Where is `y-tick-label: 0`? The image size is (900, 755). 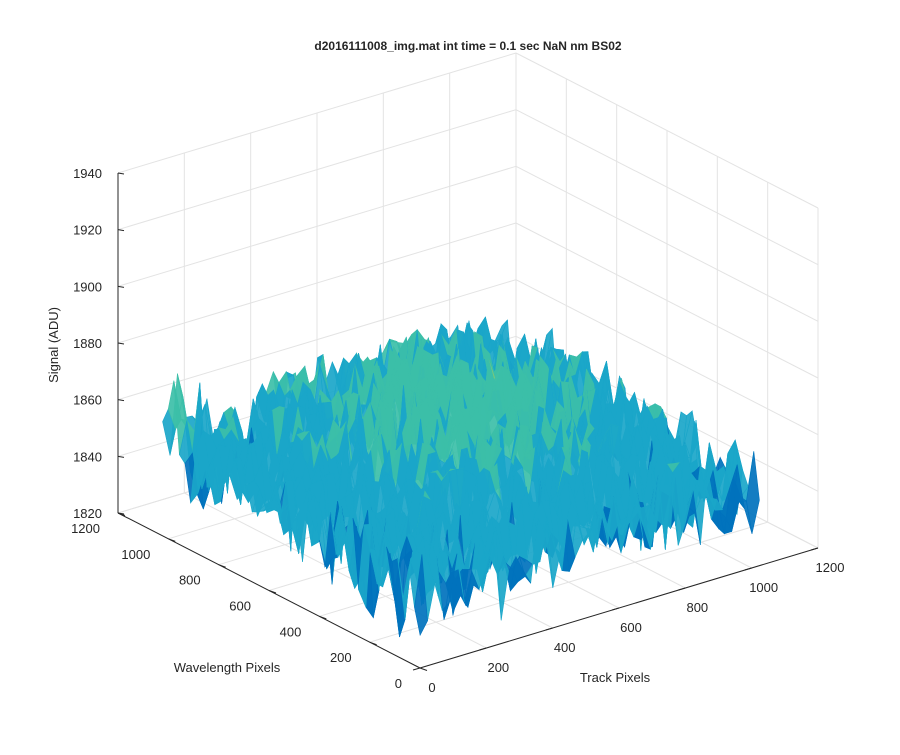 y-tick-label: 0 is located at coordinates (398, 683).